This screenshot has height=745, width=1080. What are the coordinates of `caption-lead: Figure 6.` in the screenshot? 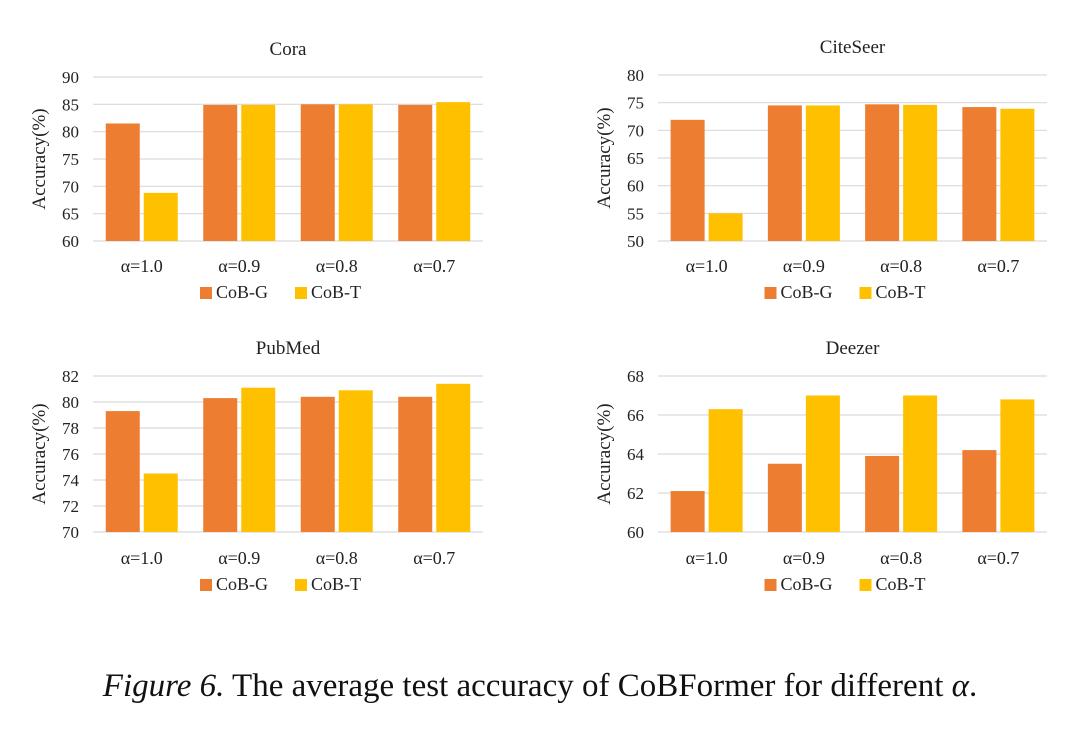 It's located at (163, 686).